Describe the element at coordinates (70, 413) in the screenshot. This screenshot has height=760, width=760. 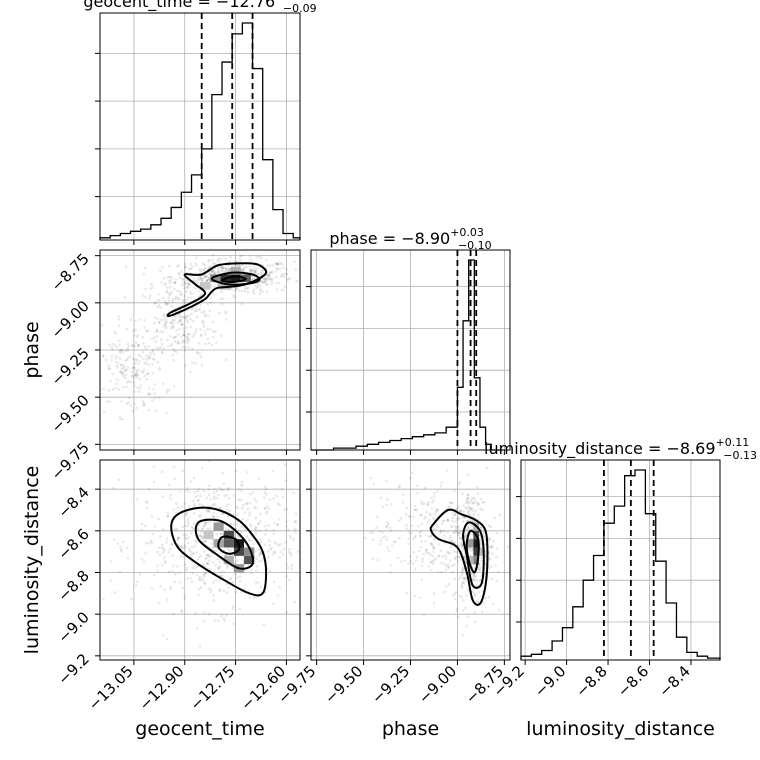
I see `y-tick-label-phase: −9.50` at that location.